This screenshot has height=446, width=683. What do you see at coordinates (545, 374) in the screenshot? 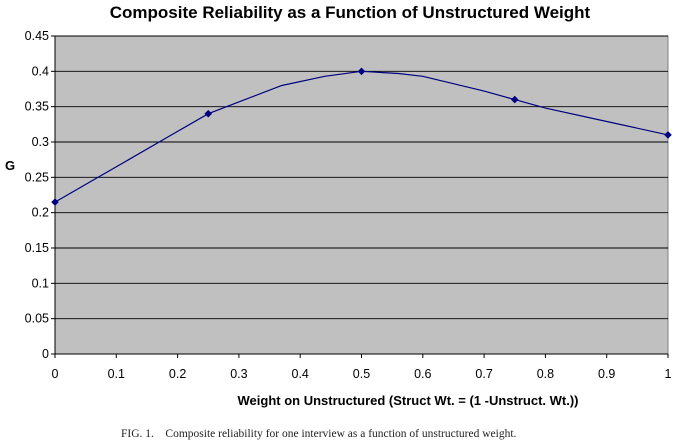
I see `x-tick-label: 0.8` at bounding box center [545, 374].